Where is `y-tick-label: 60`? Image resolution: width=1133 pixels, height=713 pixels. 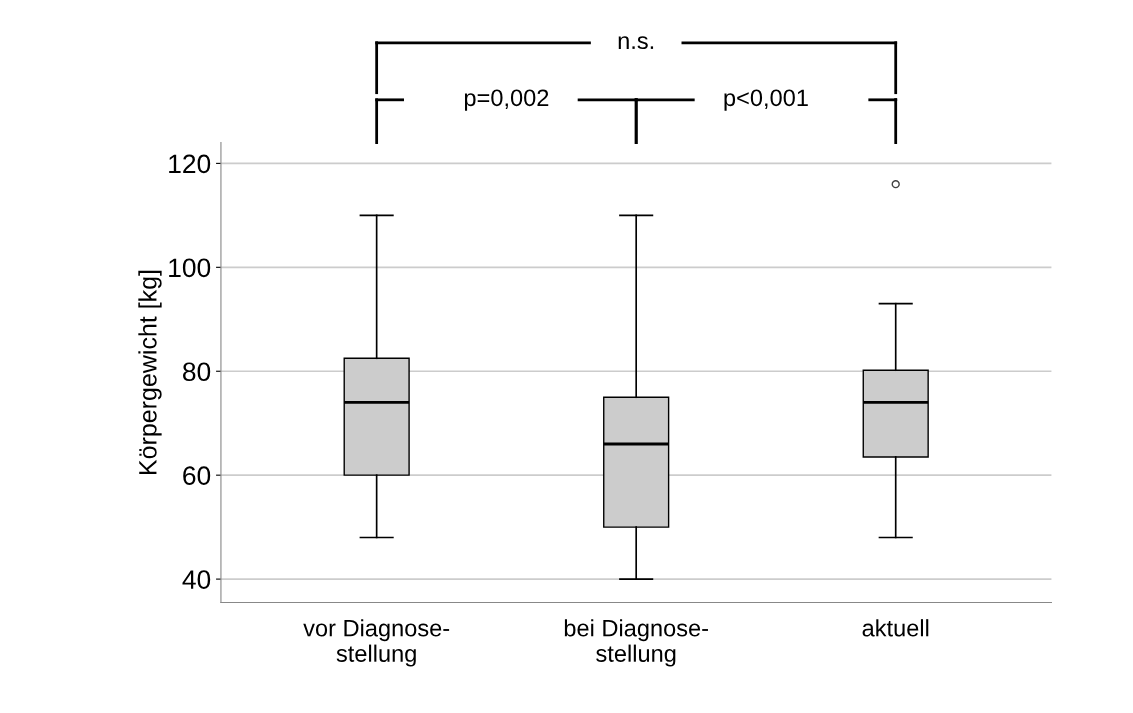
y-tick-label: 60 is located at coordinates (197, 475).